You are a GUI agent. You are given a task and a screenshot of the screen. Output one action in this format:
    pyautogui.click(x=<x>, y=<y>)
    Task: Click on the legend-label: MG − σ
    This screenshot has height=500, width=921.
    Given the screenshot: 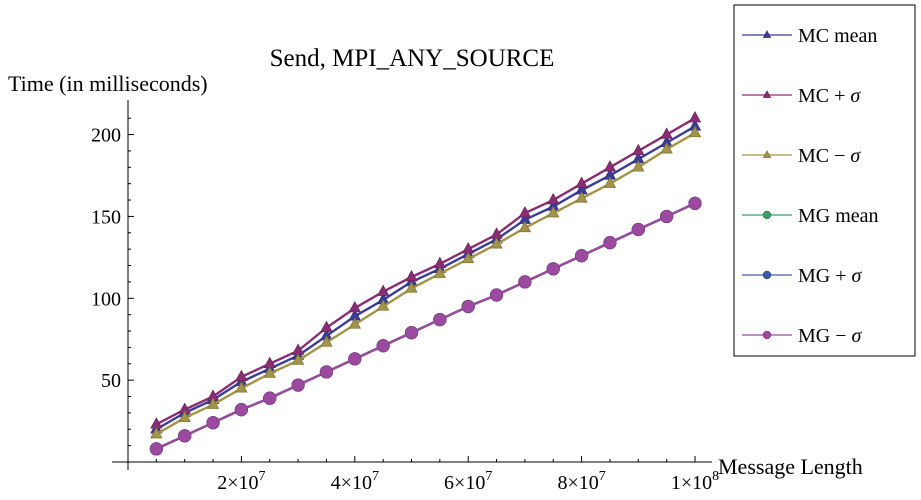 What is the action you would take?
    pyautogui.click(x=830, y=336)
    